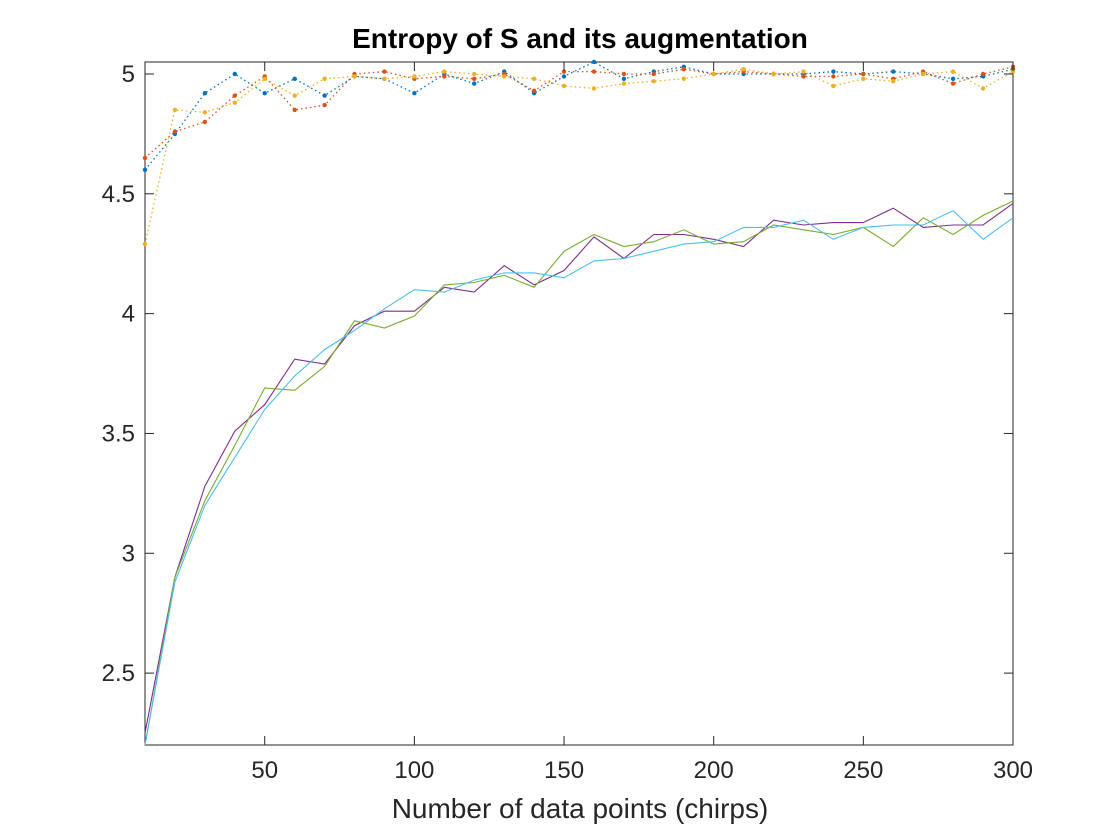 The width and height of the screenshot is (1120, 840). Describe the element at coordinates (863, 770) in the screenshot. I see `x-tick-label: 250` at that location.